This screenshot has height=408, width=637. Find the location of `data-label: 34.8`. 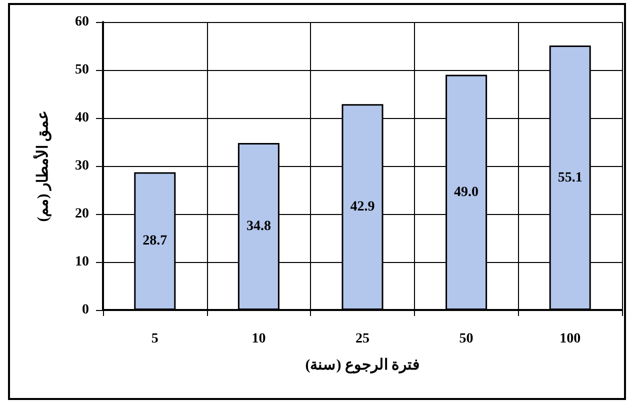

data-label: 34.8 is located at coordinates (258, 226).